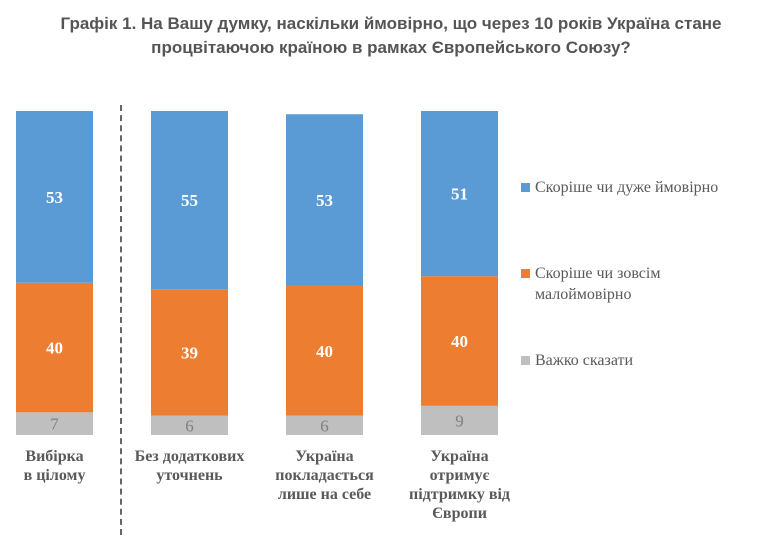  I want to click on legend-label-line: Важко сказати, so click(584, 360).